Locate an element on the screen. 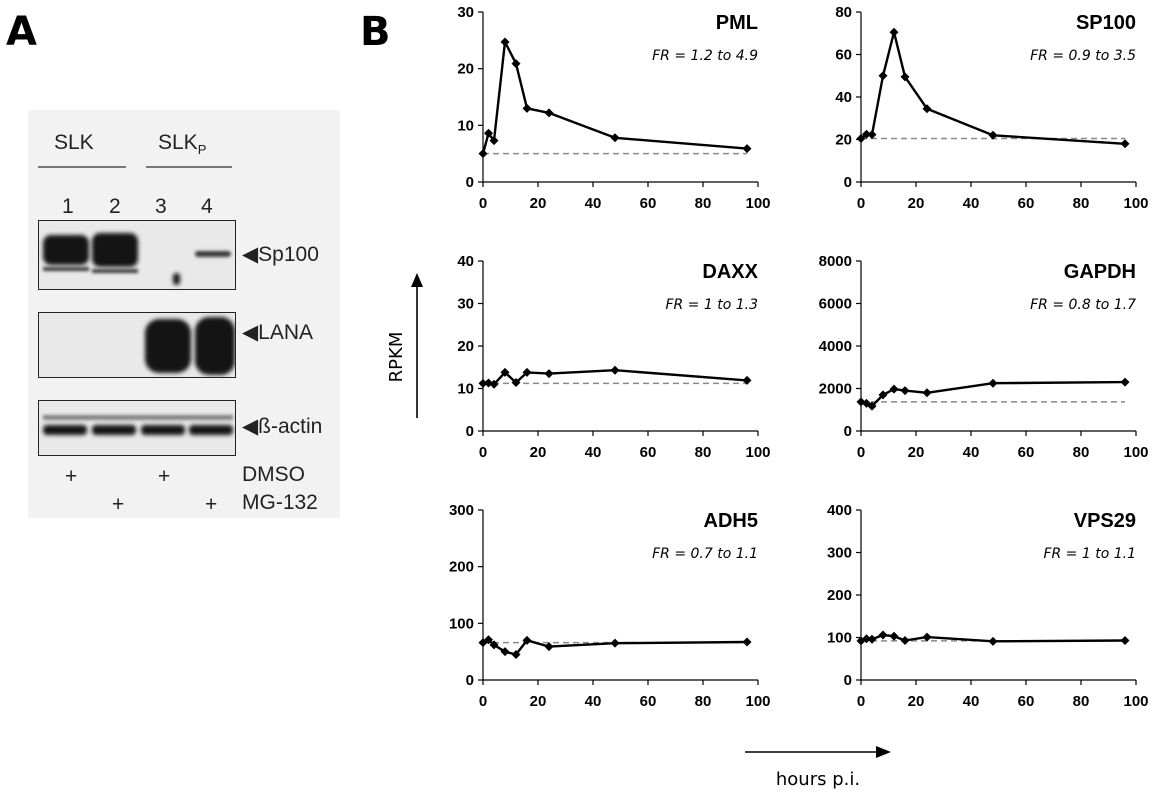 The height and width of the screenshot is (800, 1161). actin-band-lane1 is located at coordinates (65, 430).